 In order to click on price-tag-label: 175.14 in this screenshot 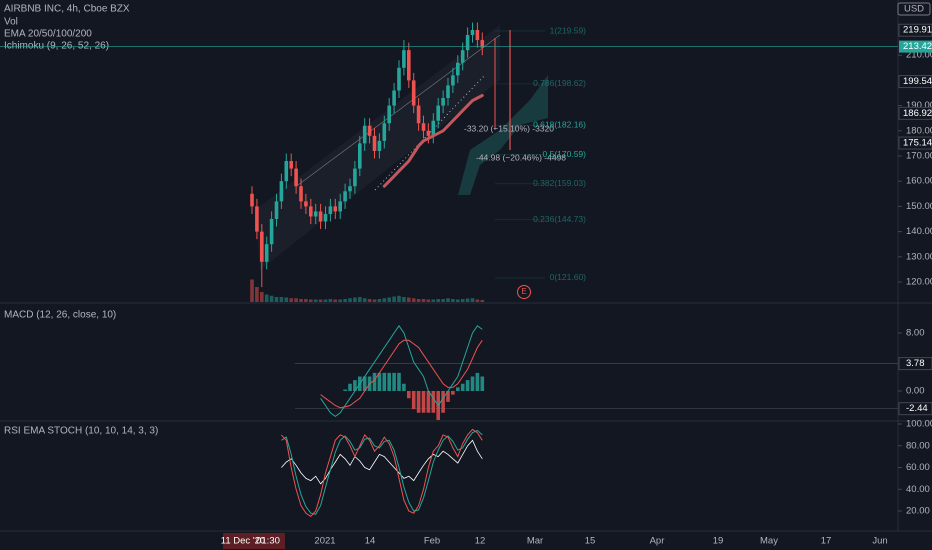, I will do `click(917, 143)`.